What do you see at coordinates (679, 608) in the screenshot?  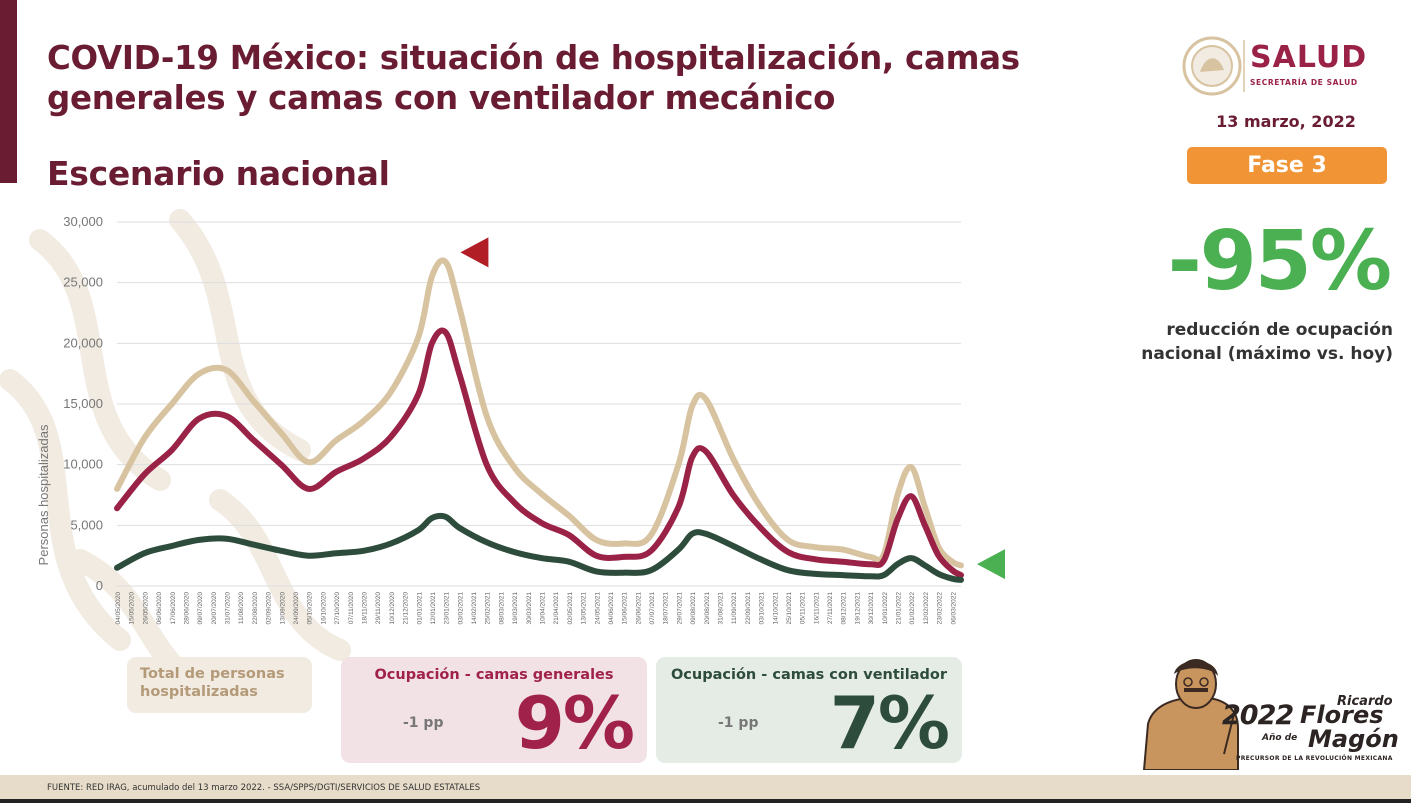 I see `x-tick-label: 29/07/2021` at bounding box center [679, 608].